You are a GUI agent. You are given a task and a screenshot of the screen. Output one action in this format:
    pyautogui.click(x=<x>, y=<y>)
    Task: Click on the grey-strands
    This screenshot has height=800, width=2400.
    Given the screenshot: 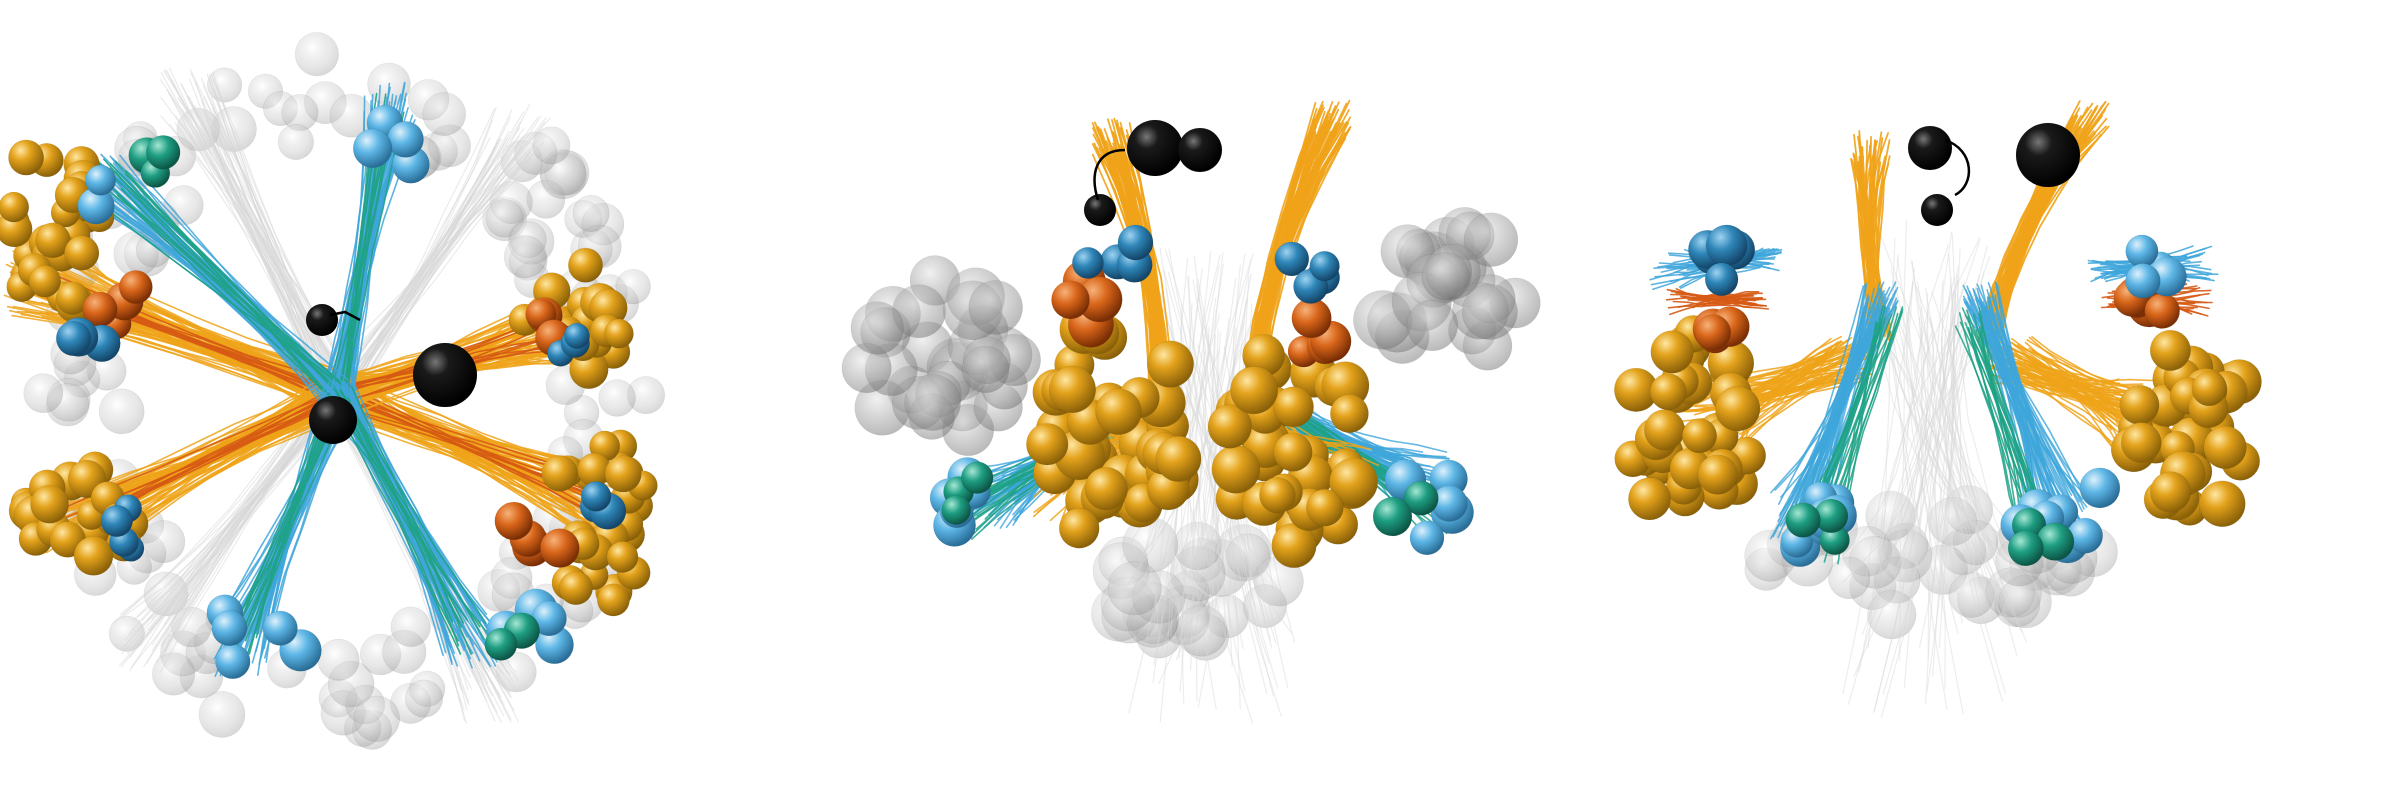 What is the action you would take?
    pyautogui.click(x=258, y=240)
    